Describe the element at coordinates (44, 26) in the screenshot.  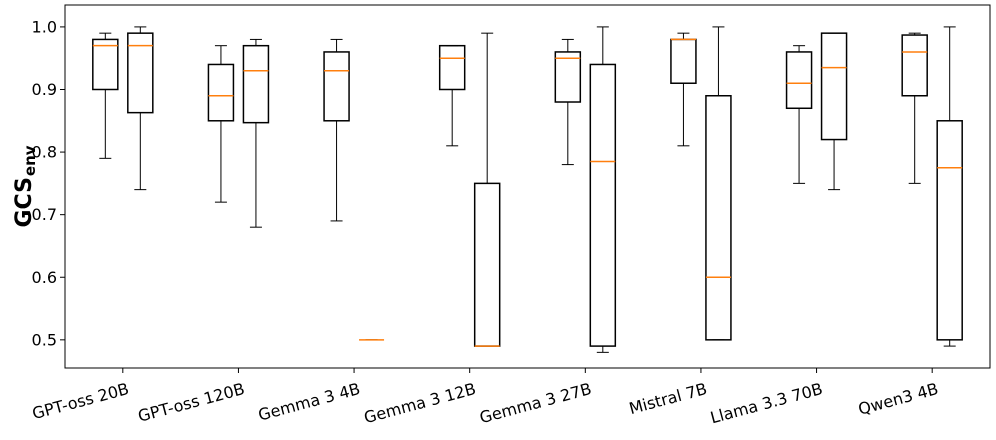
I see `y-tick-label: 1.0` at that location.